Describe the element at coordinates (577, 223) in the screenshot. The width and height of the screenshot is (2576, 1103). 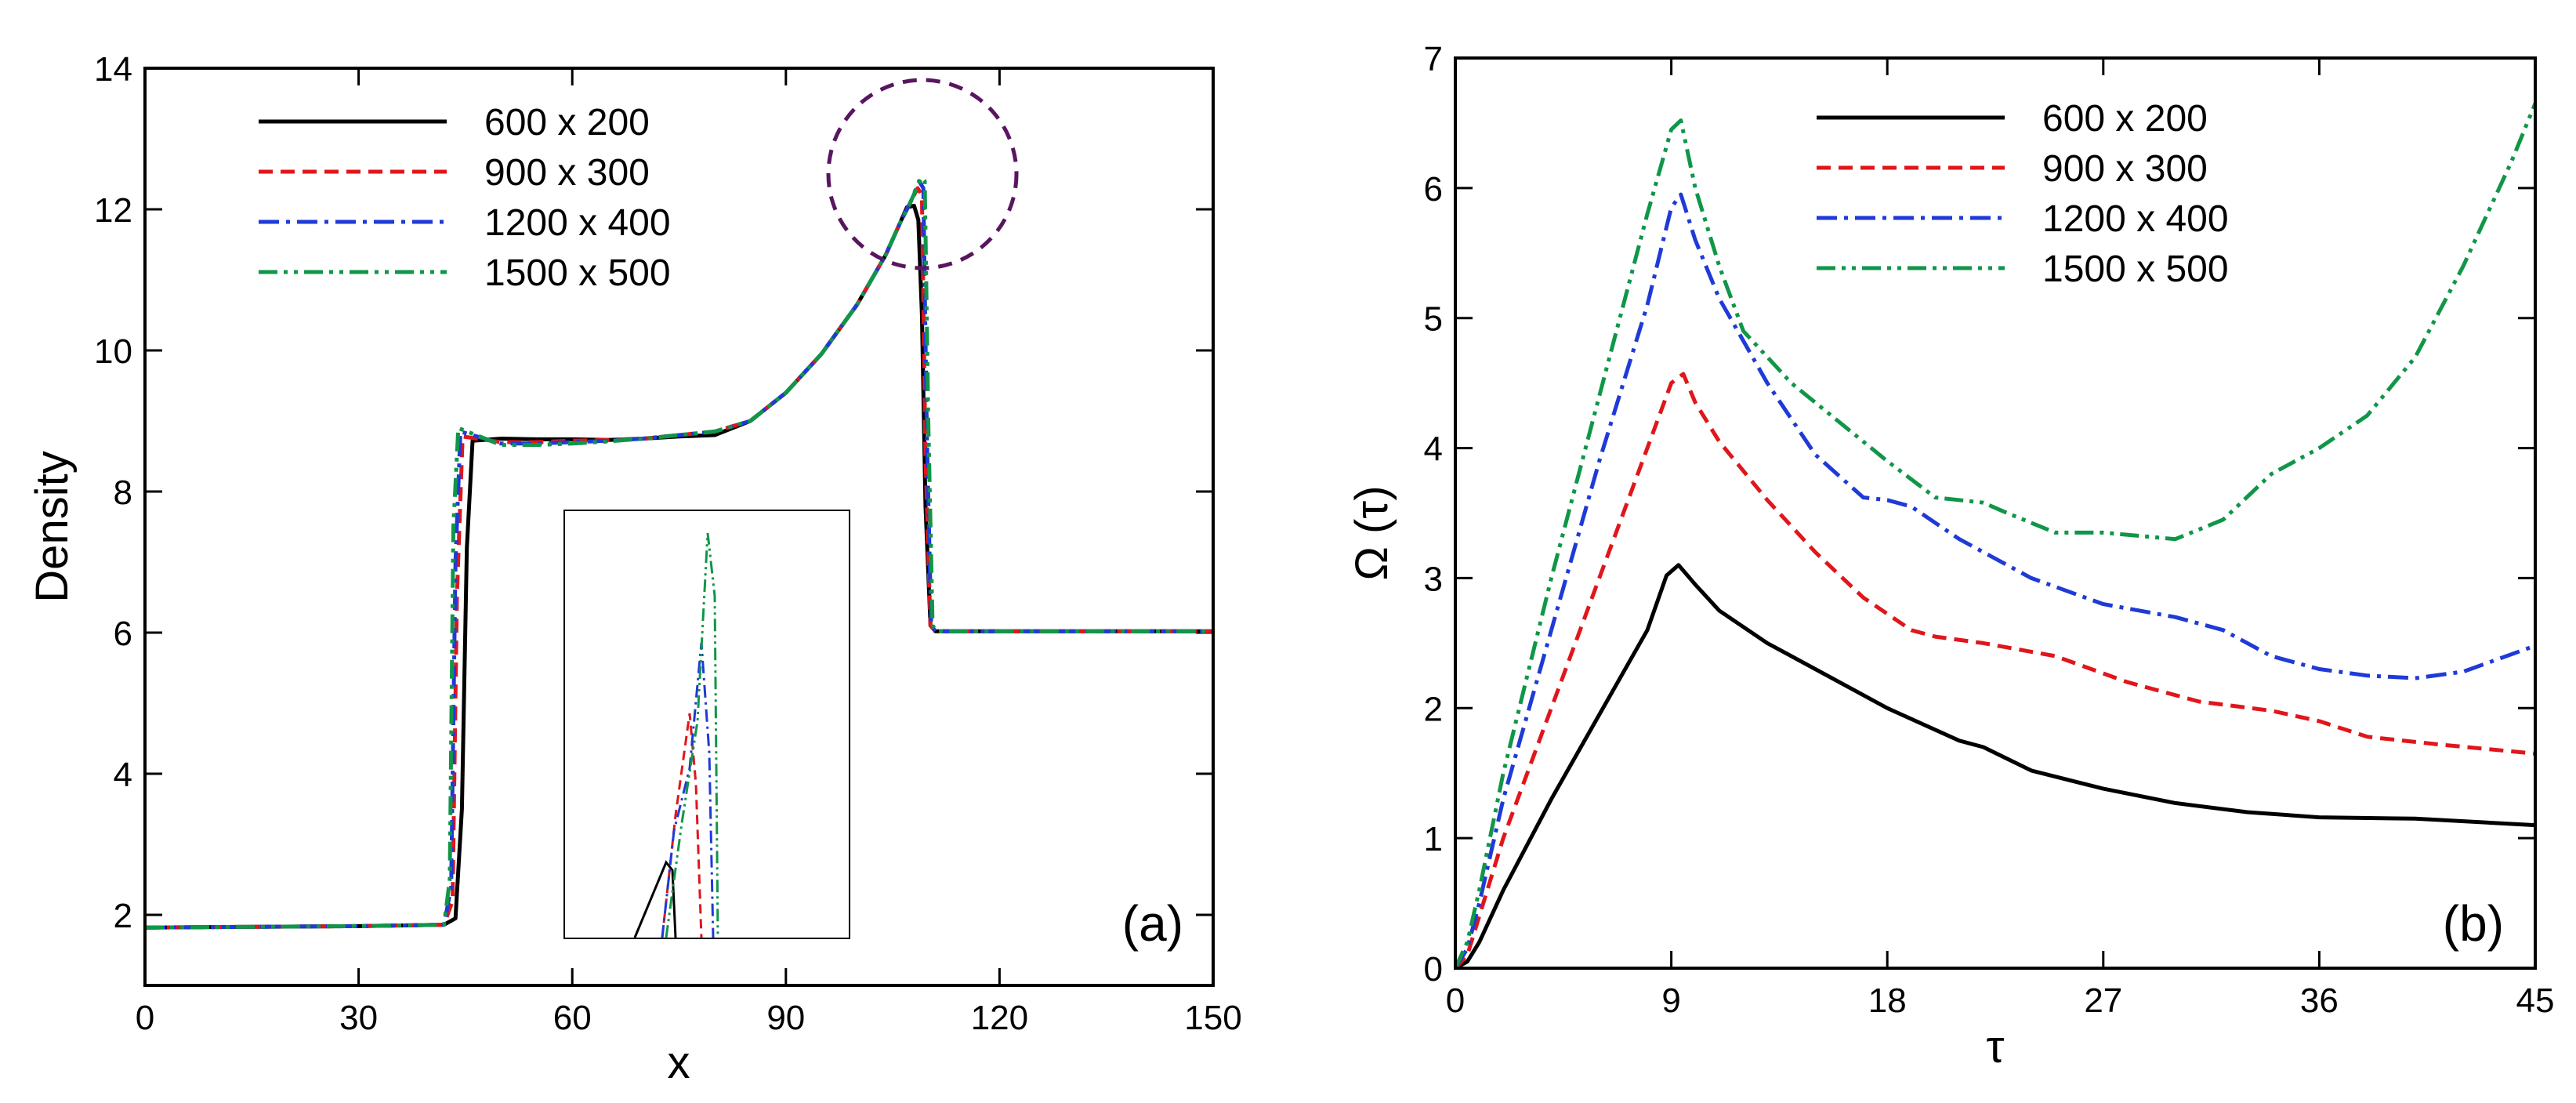
I see `panel-a-legend-label-1200-x-400: 1200 x 400` at that location.